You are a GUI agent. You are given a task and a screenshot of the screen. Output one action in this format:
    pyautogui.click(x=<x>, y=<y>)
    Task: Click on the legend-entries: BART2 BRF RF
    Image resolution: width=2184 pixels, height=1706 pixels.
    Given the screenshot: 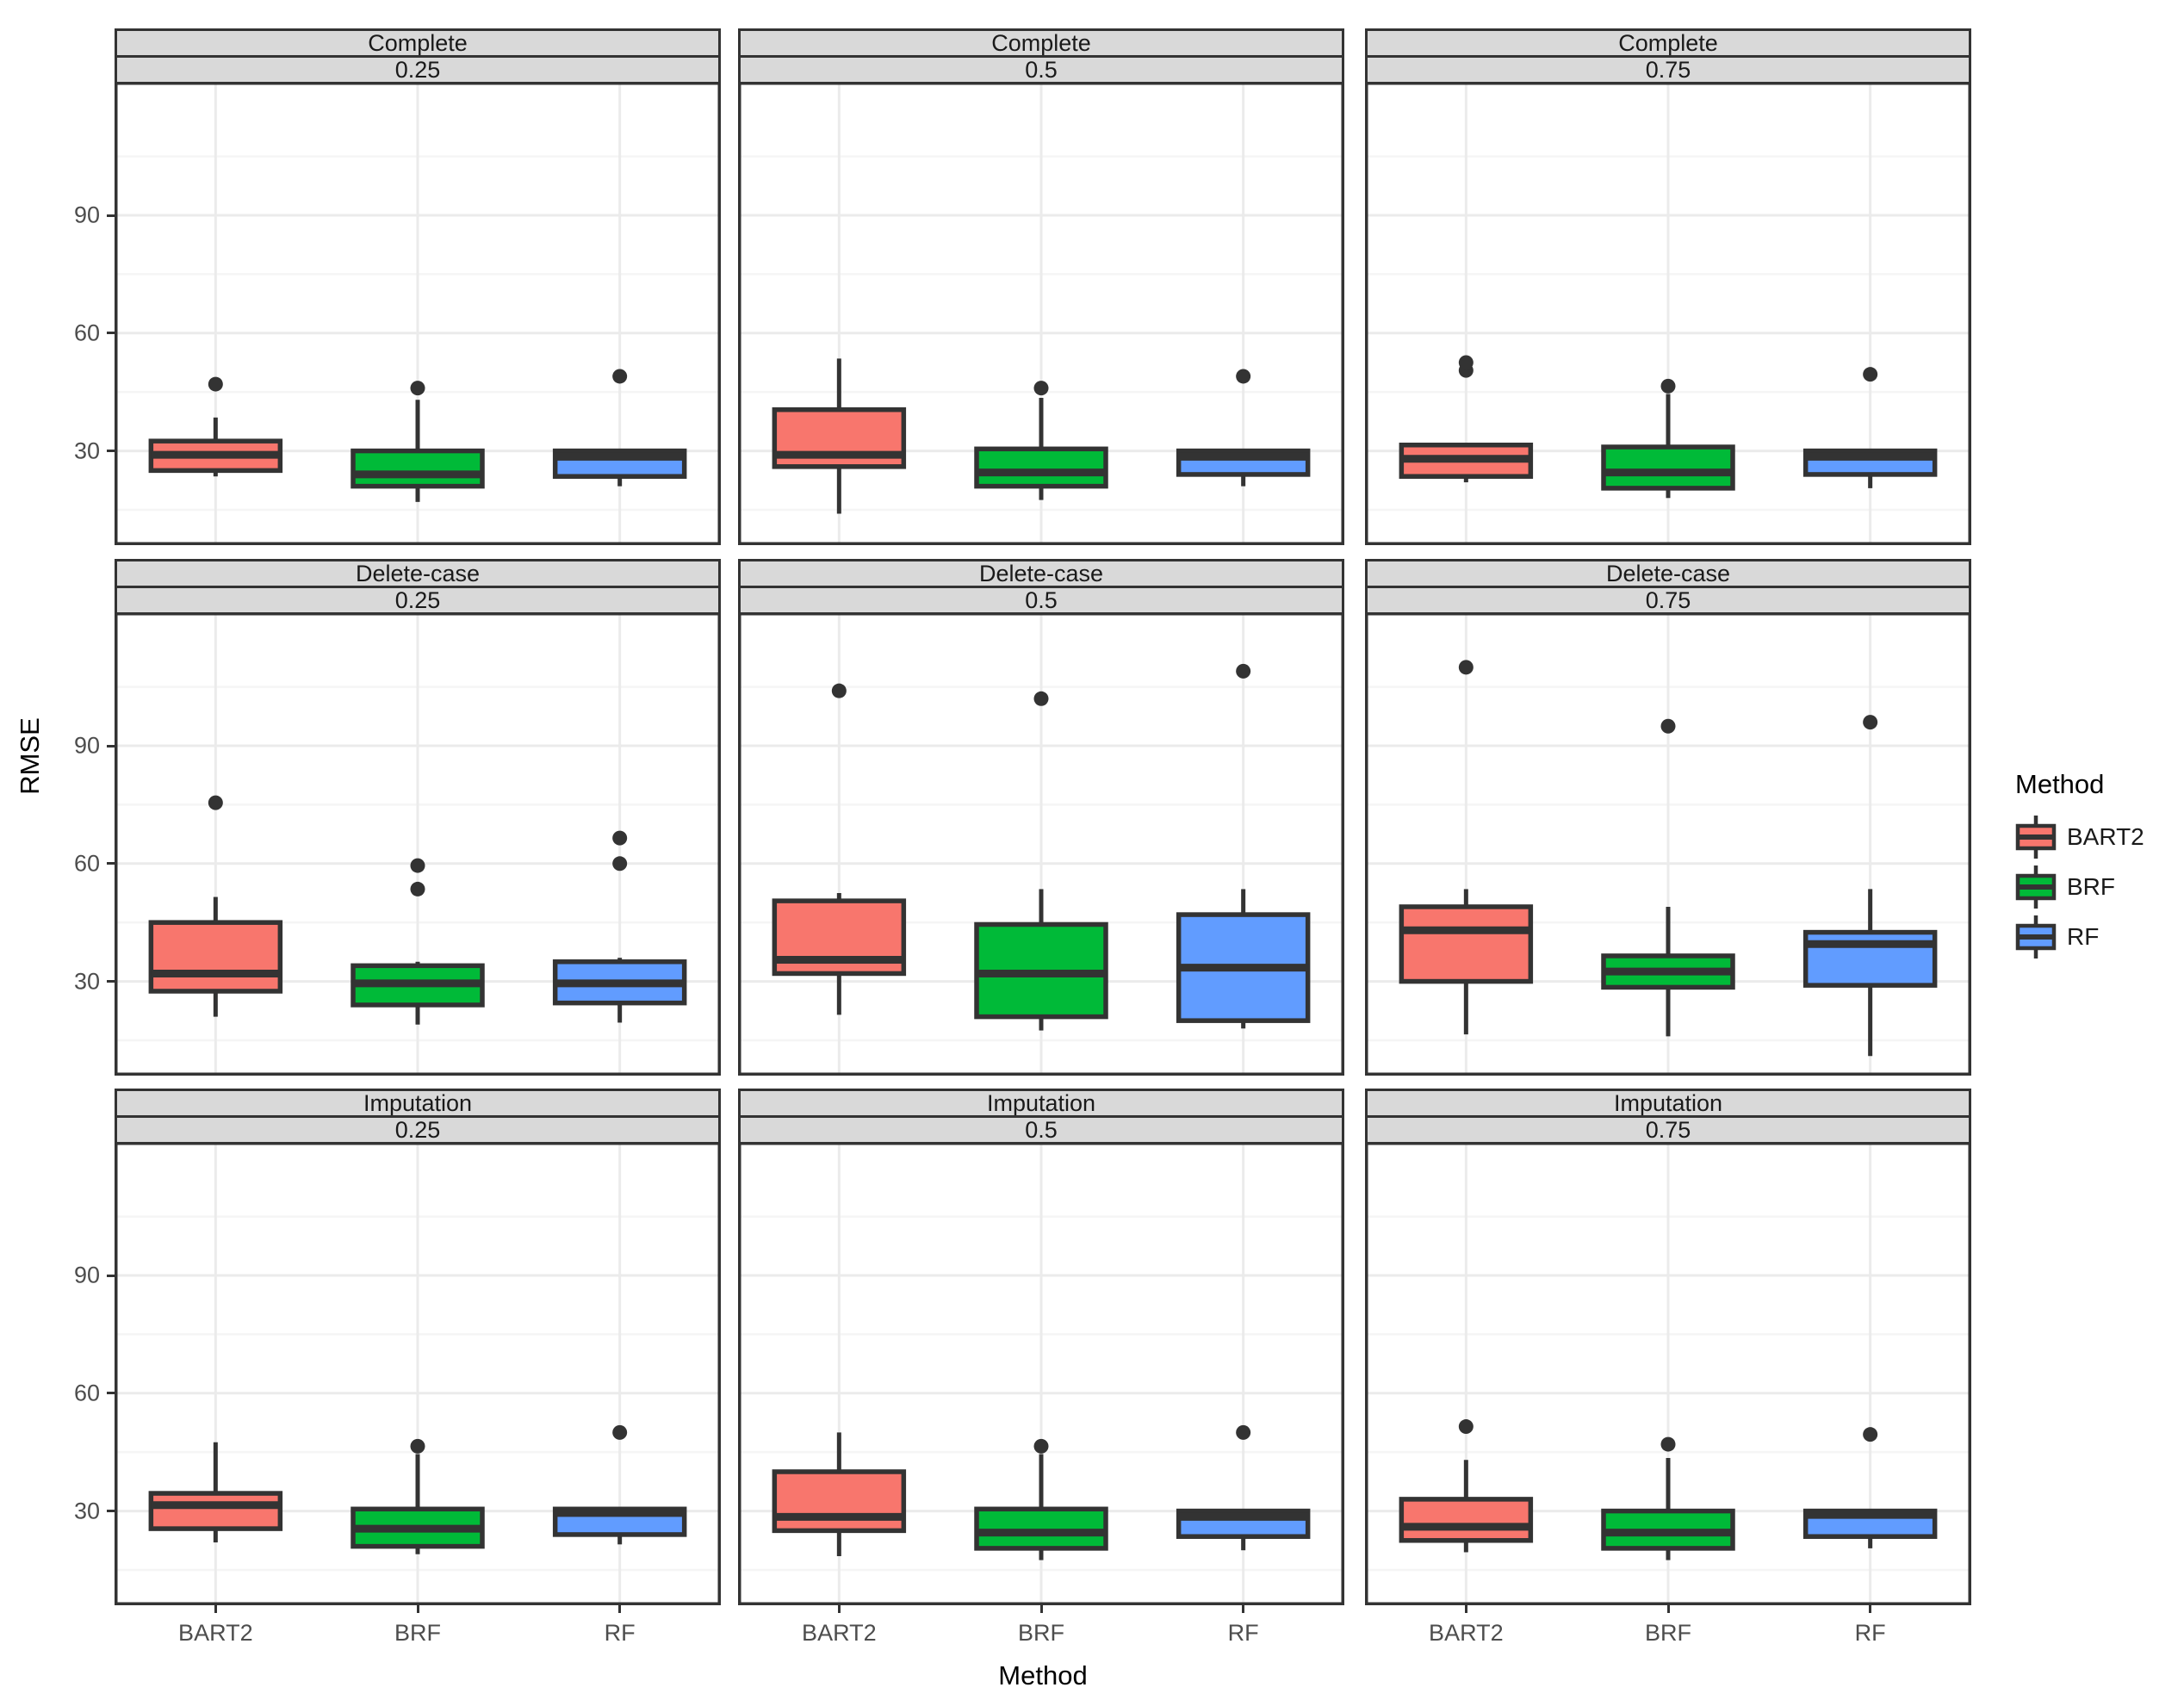 What is the action you would take?
    pyautogui.click(x=2079, y=887)
    